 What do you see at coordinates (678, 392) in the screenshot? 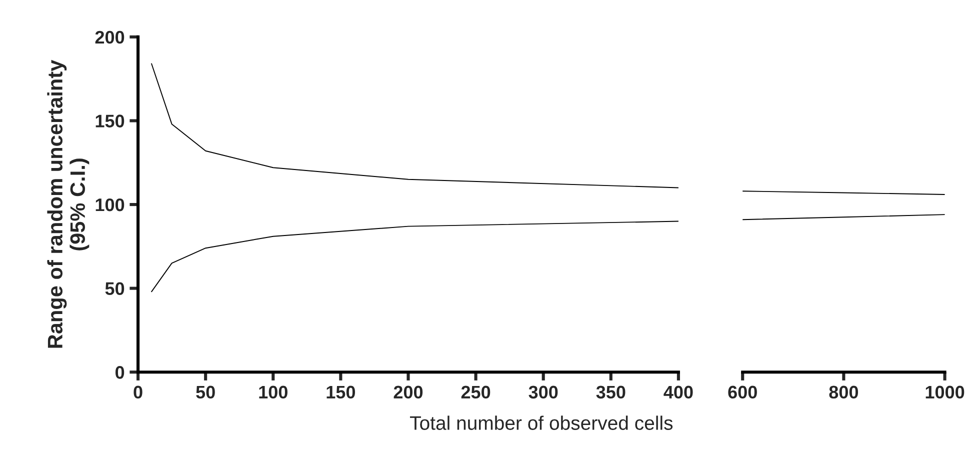
I see `x-tick-label: 400` at bounding box center [678, 392].